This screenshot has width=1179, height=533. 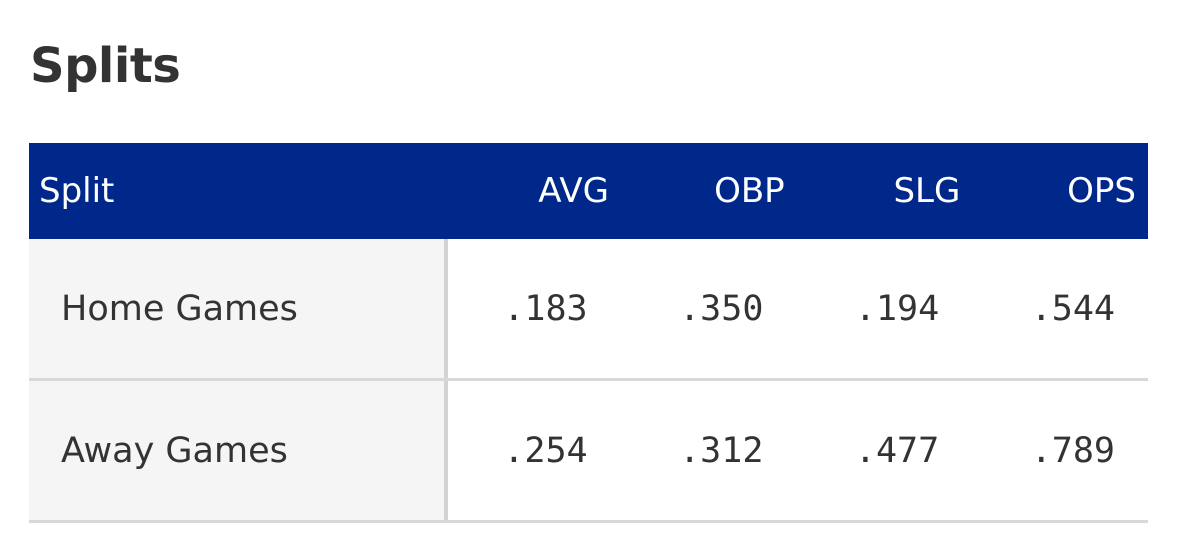 I want to click on column-header-avg: AVG, so click(x=573, y=191).